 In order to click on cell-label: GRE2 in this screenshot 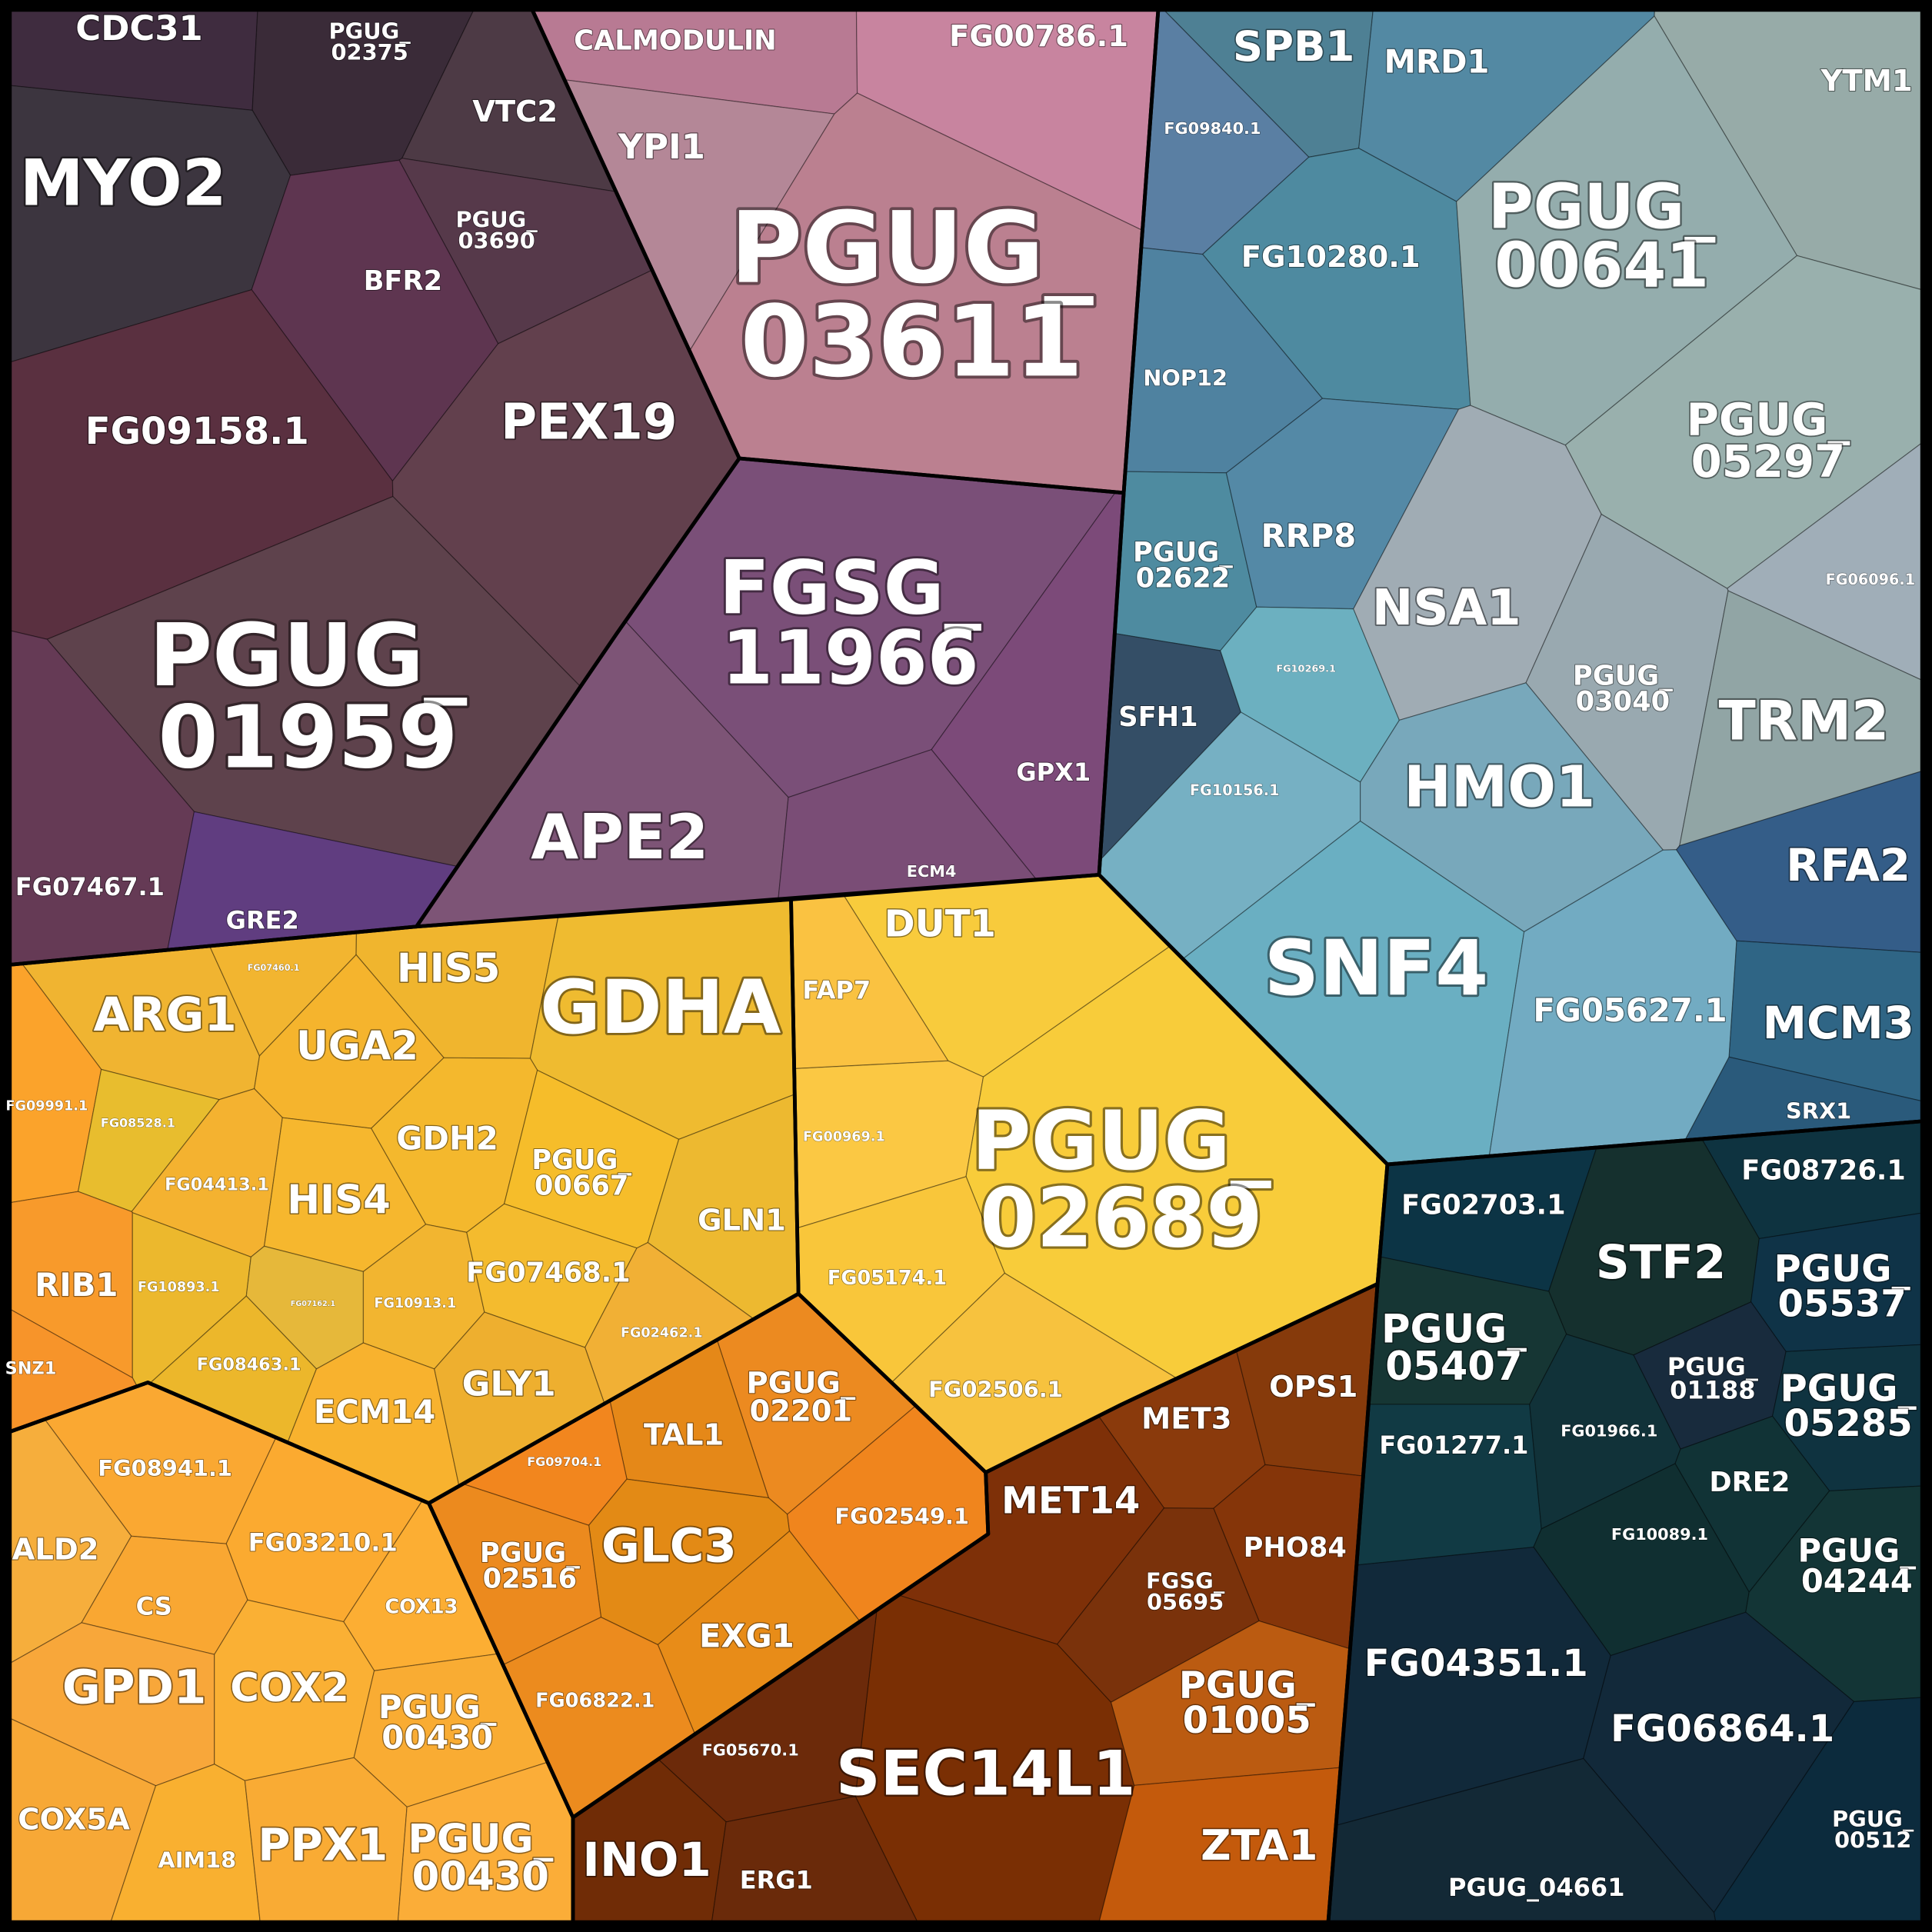, I will do `click(262, 919)`.